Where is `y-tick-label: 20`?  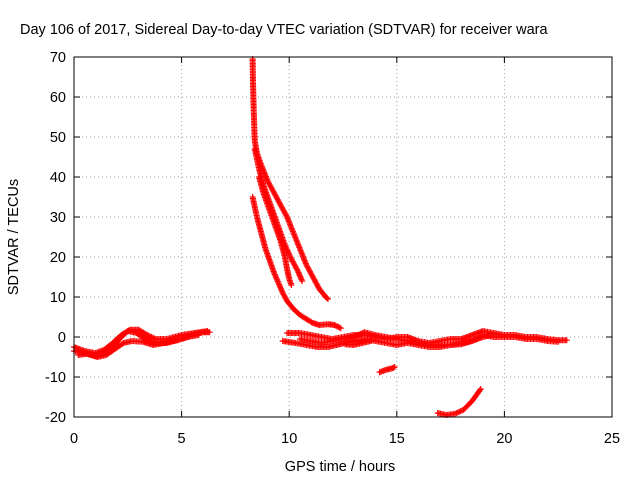 y-tick-label: 20 is located at coordinates (58, 258).